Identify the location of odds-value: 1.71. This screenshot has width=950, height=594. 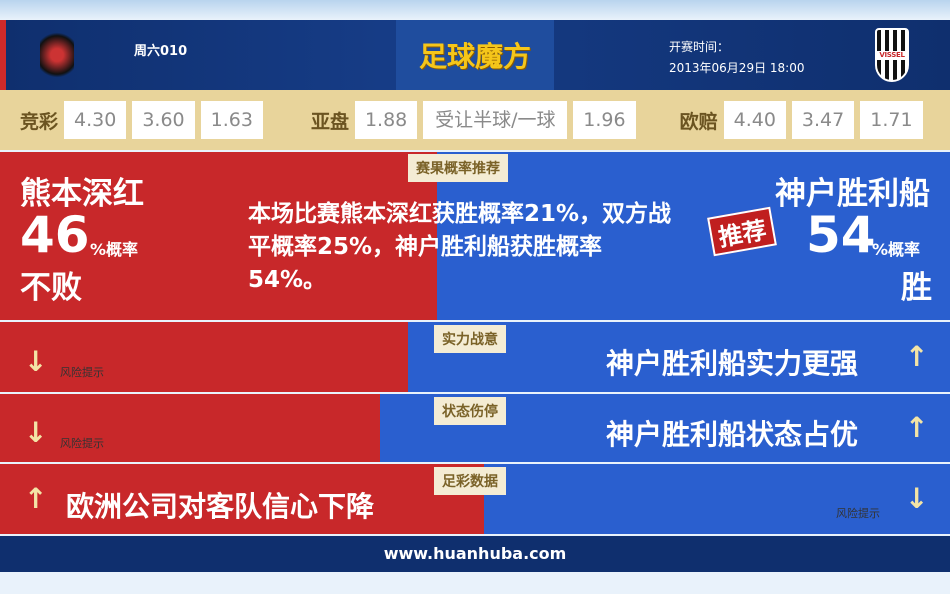
(891, 120).